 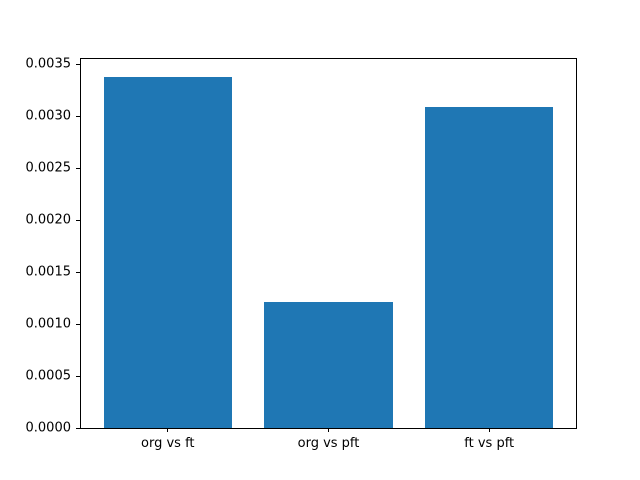 I want to click on y-tick-label: 0.0030, so click(x=48, y=116).